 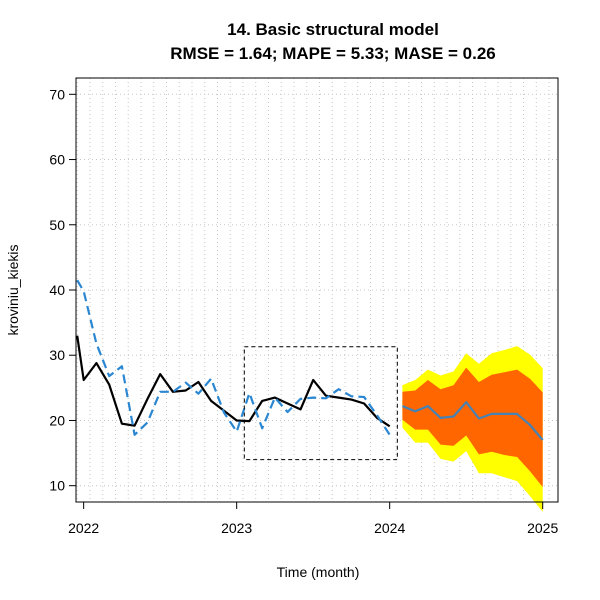 What do you see at coordinates (389, 528) in the screenshot?
I see `x-tick-label: 2024` at bounding box center [389, 528].